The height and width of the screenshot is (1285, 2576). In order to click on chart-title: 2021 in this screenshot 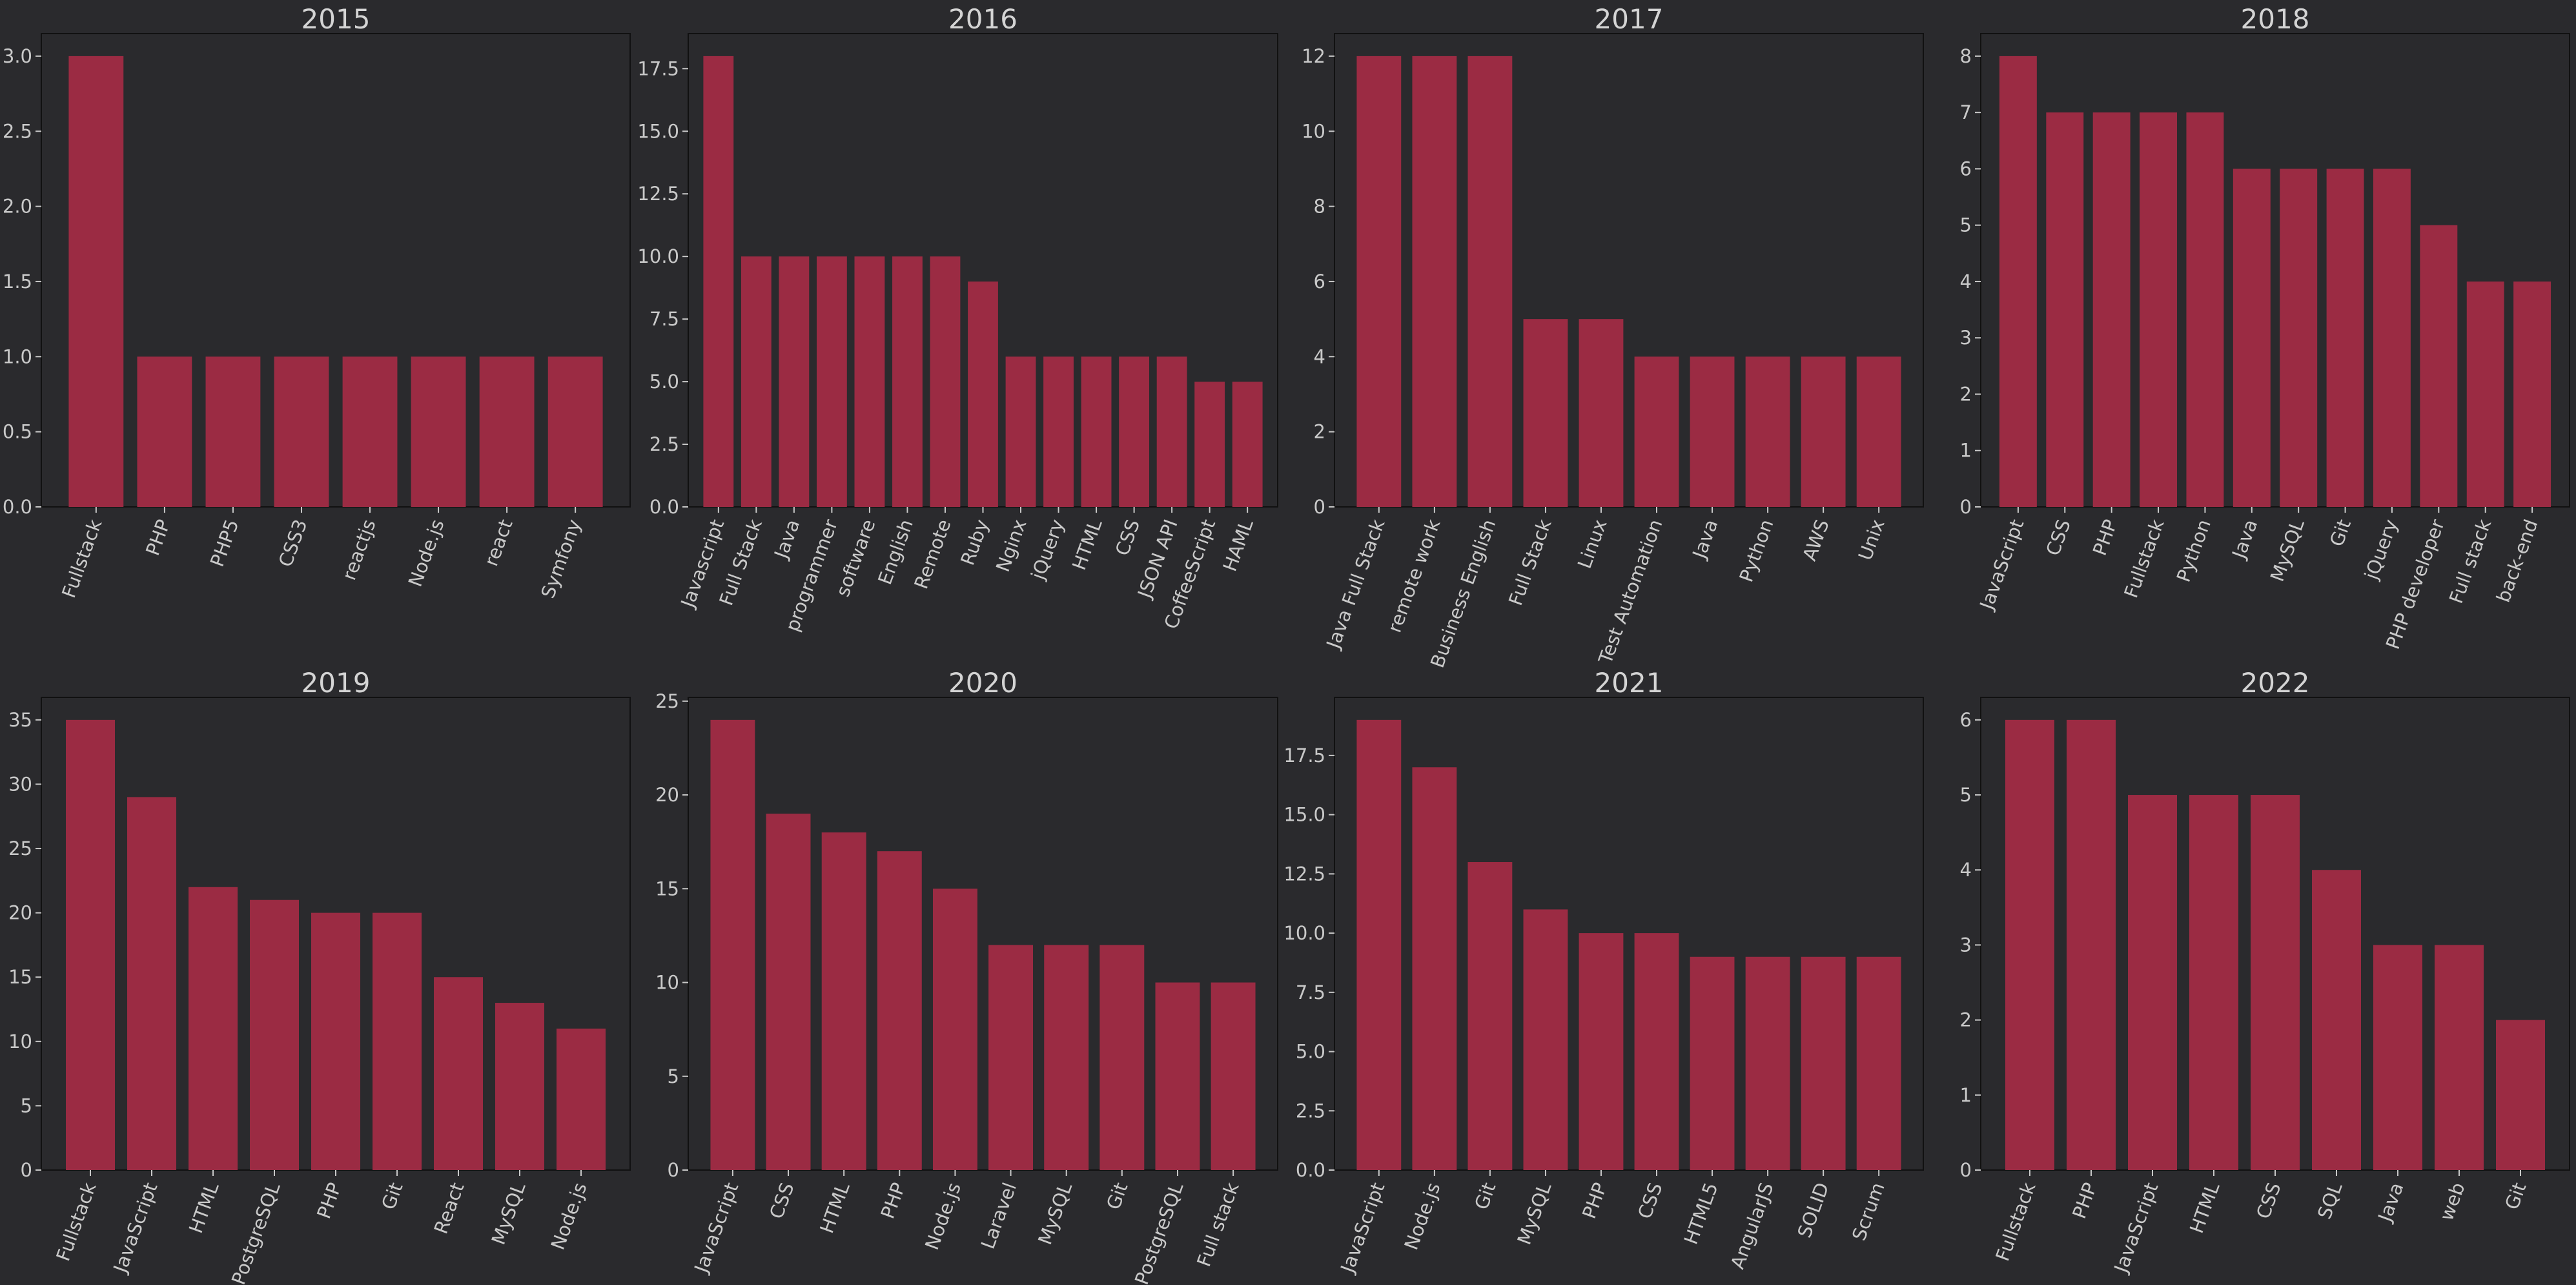, I will do `click(1630, 683)`.